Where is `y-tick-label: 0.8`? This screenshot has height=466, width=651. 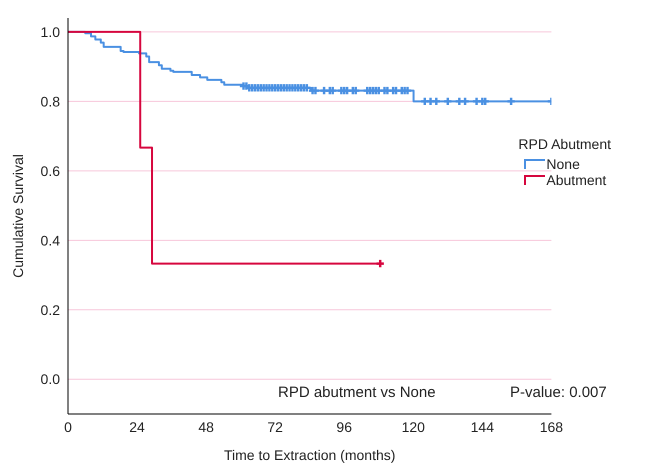
y-tick-label: 0.8 is located at coordinates (50, 101).